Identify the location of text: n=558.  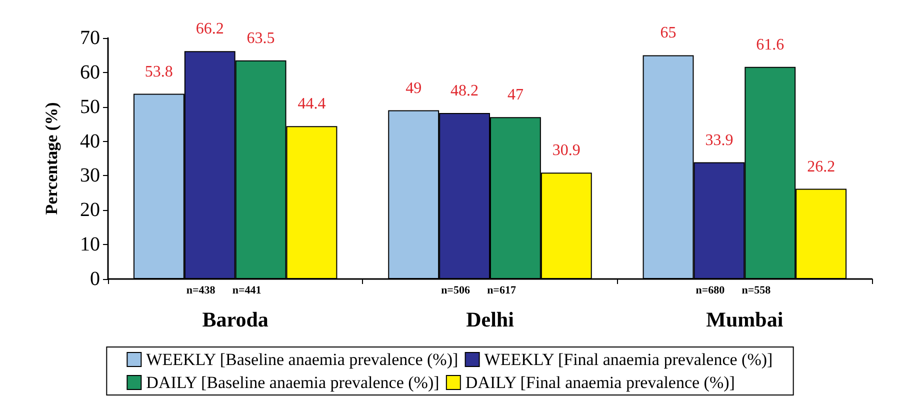
(757, 290).